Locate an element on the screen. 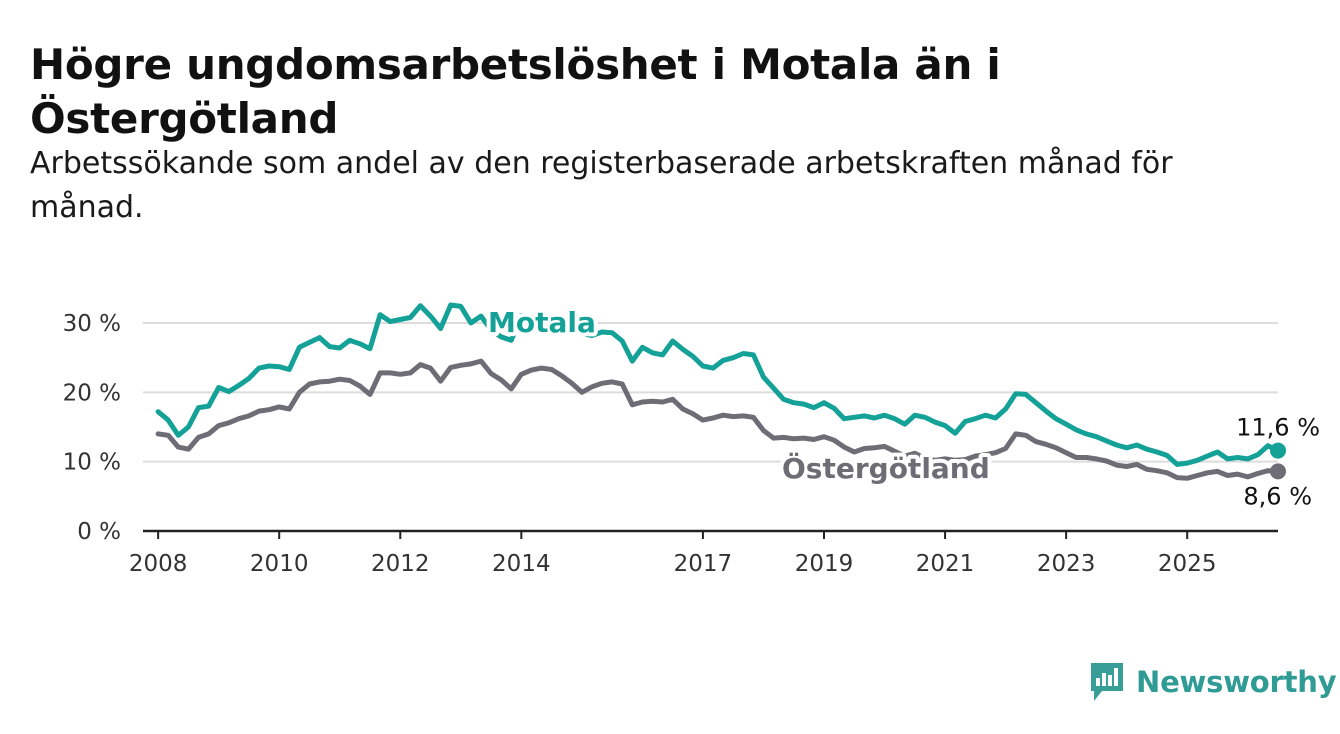  x-tick-label: 2021 is located at coordinates (945, 564).